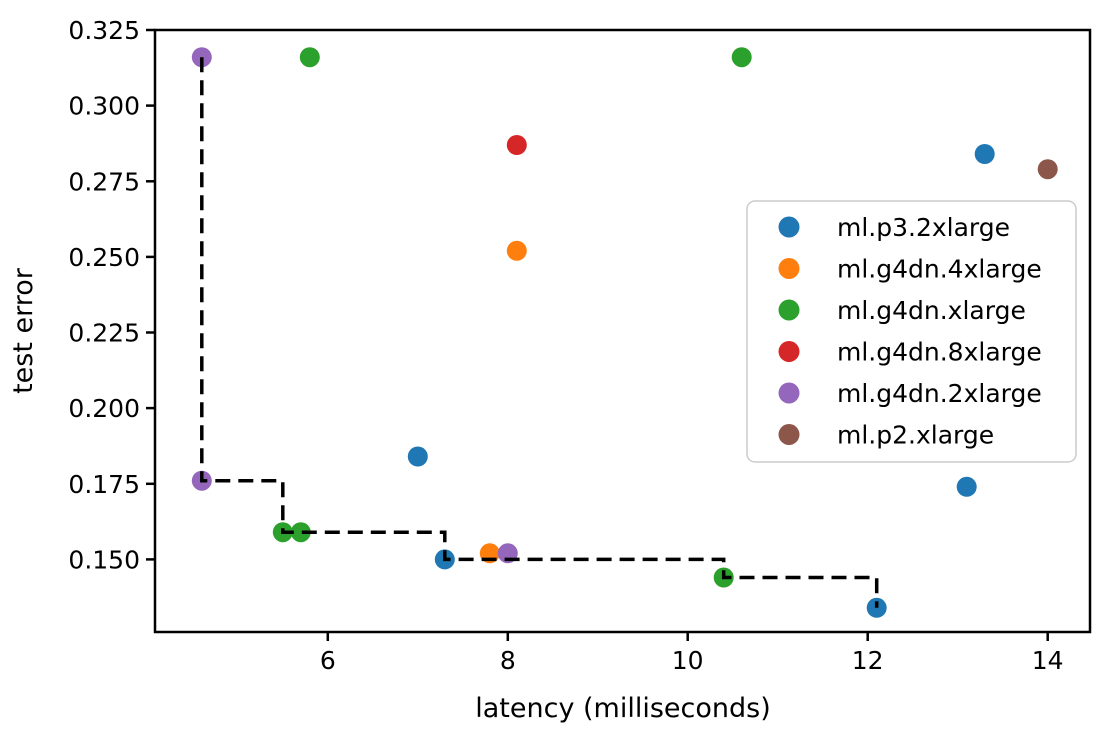 This screenshot has height=740, width=1108. What do you see at coordinates (1047, 169) in the screenshot?
I see `scatter-point-ml.p2.xlarge` at bounding box center [1047, 169].